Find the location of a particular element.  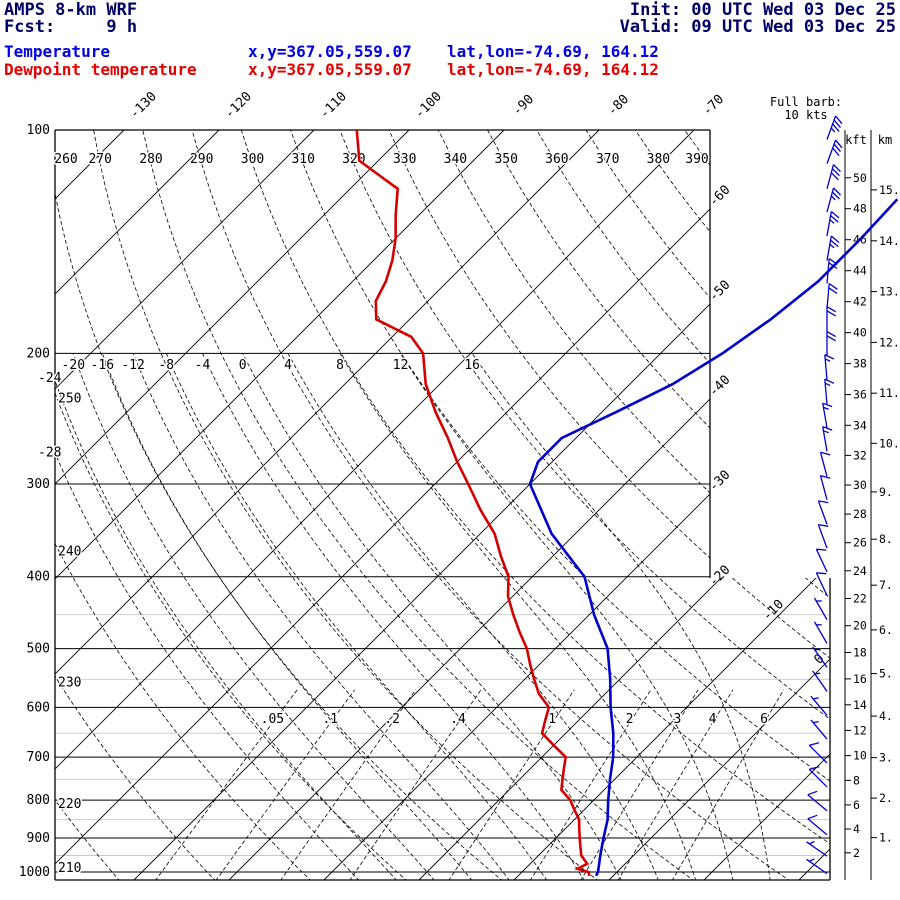

kft-scale-header: kft is located at coordinates (856, 140).